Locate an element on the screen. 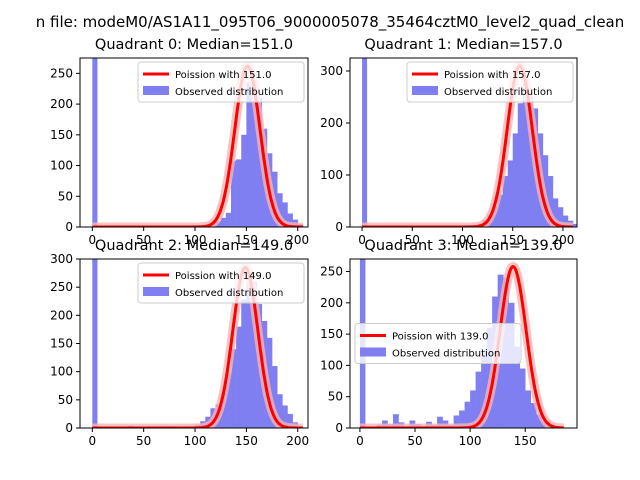  quadrant-1-plot-area is located at coordinates (467, 142).